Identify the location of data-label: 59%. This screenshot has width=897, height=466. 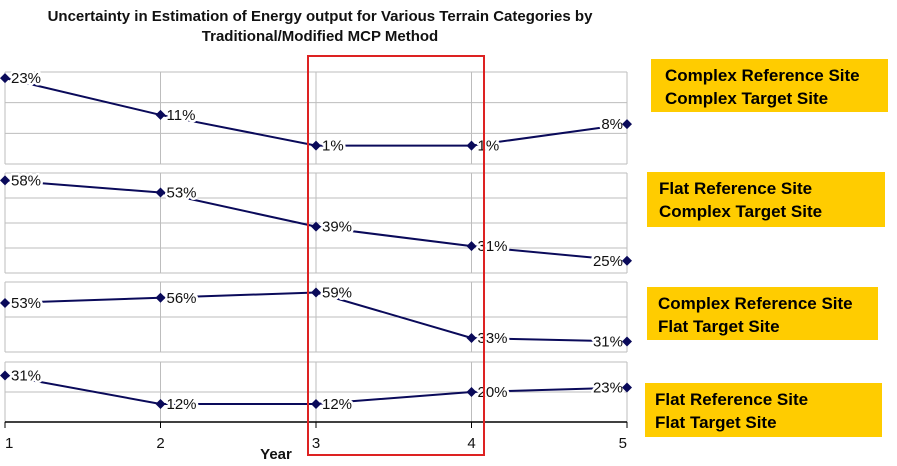
(337, 293).